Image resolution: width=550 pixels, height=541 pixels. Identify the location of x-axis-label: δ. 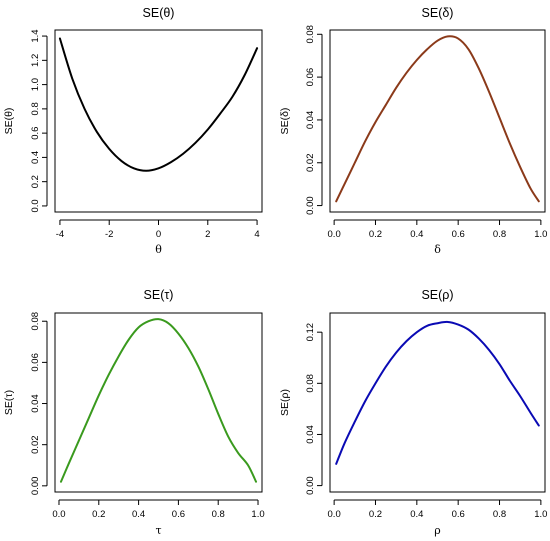
(437, 249).